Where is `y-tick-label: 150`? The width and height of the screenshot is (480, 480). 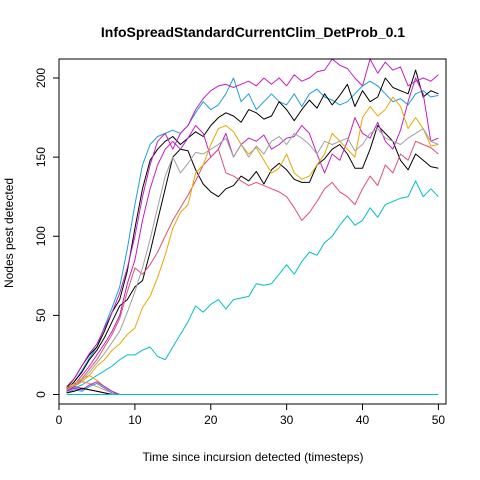 y-tick-label: 150 is located at coordinates (41, 157).